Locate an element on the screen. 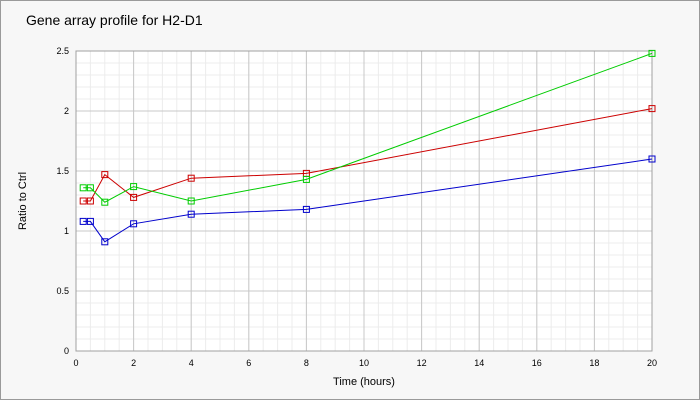  y-tick-label: 0 is located at coordinates (66, 351).